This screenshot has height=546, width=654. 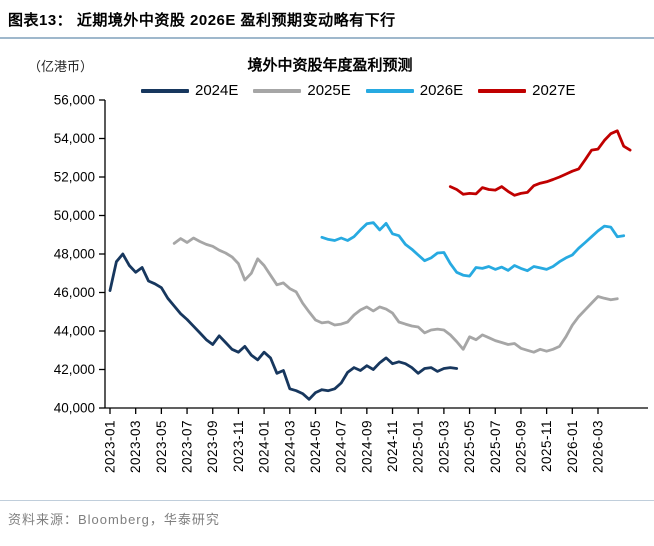 What do you see at coordinates (114, 519) in the screenshot?
I see `source-note: 资料来源：Bloomberg，华泰研究` at bounding box center [114, 519].